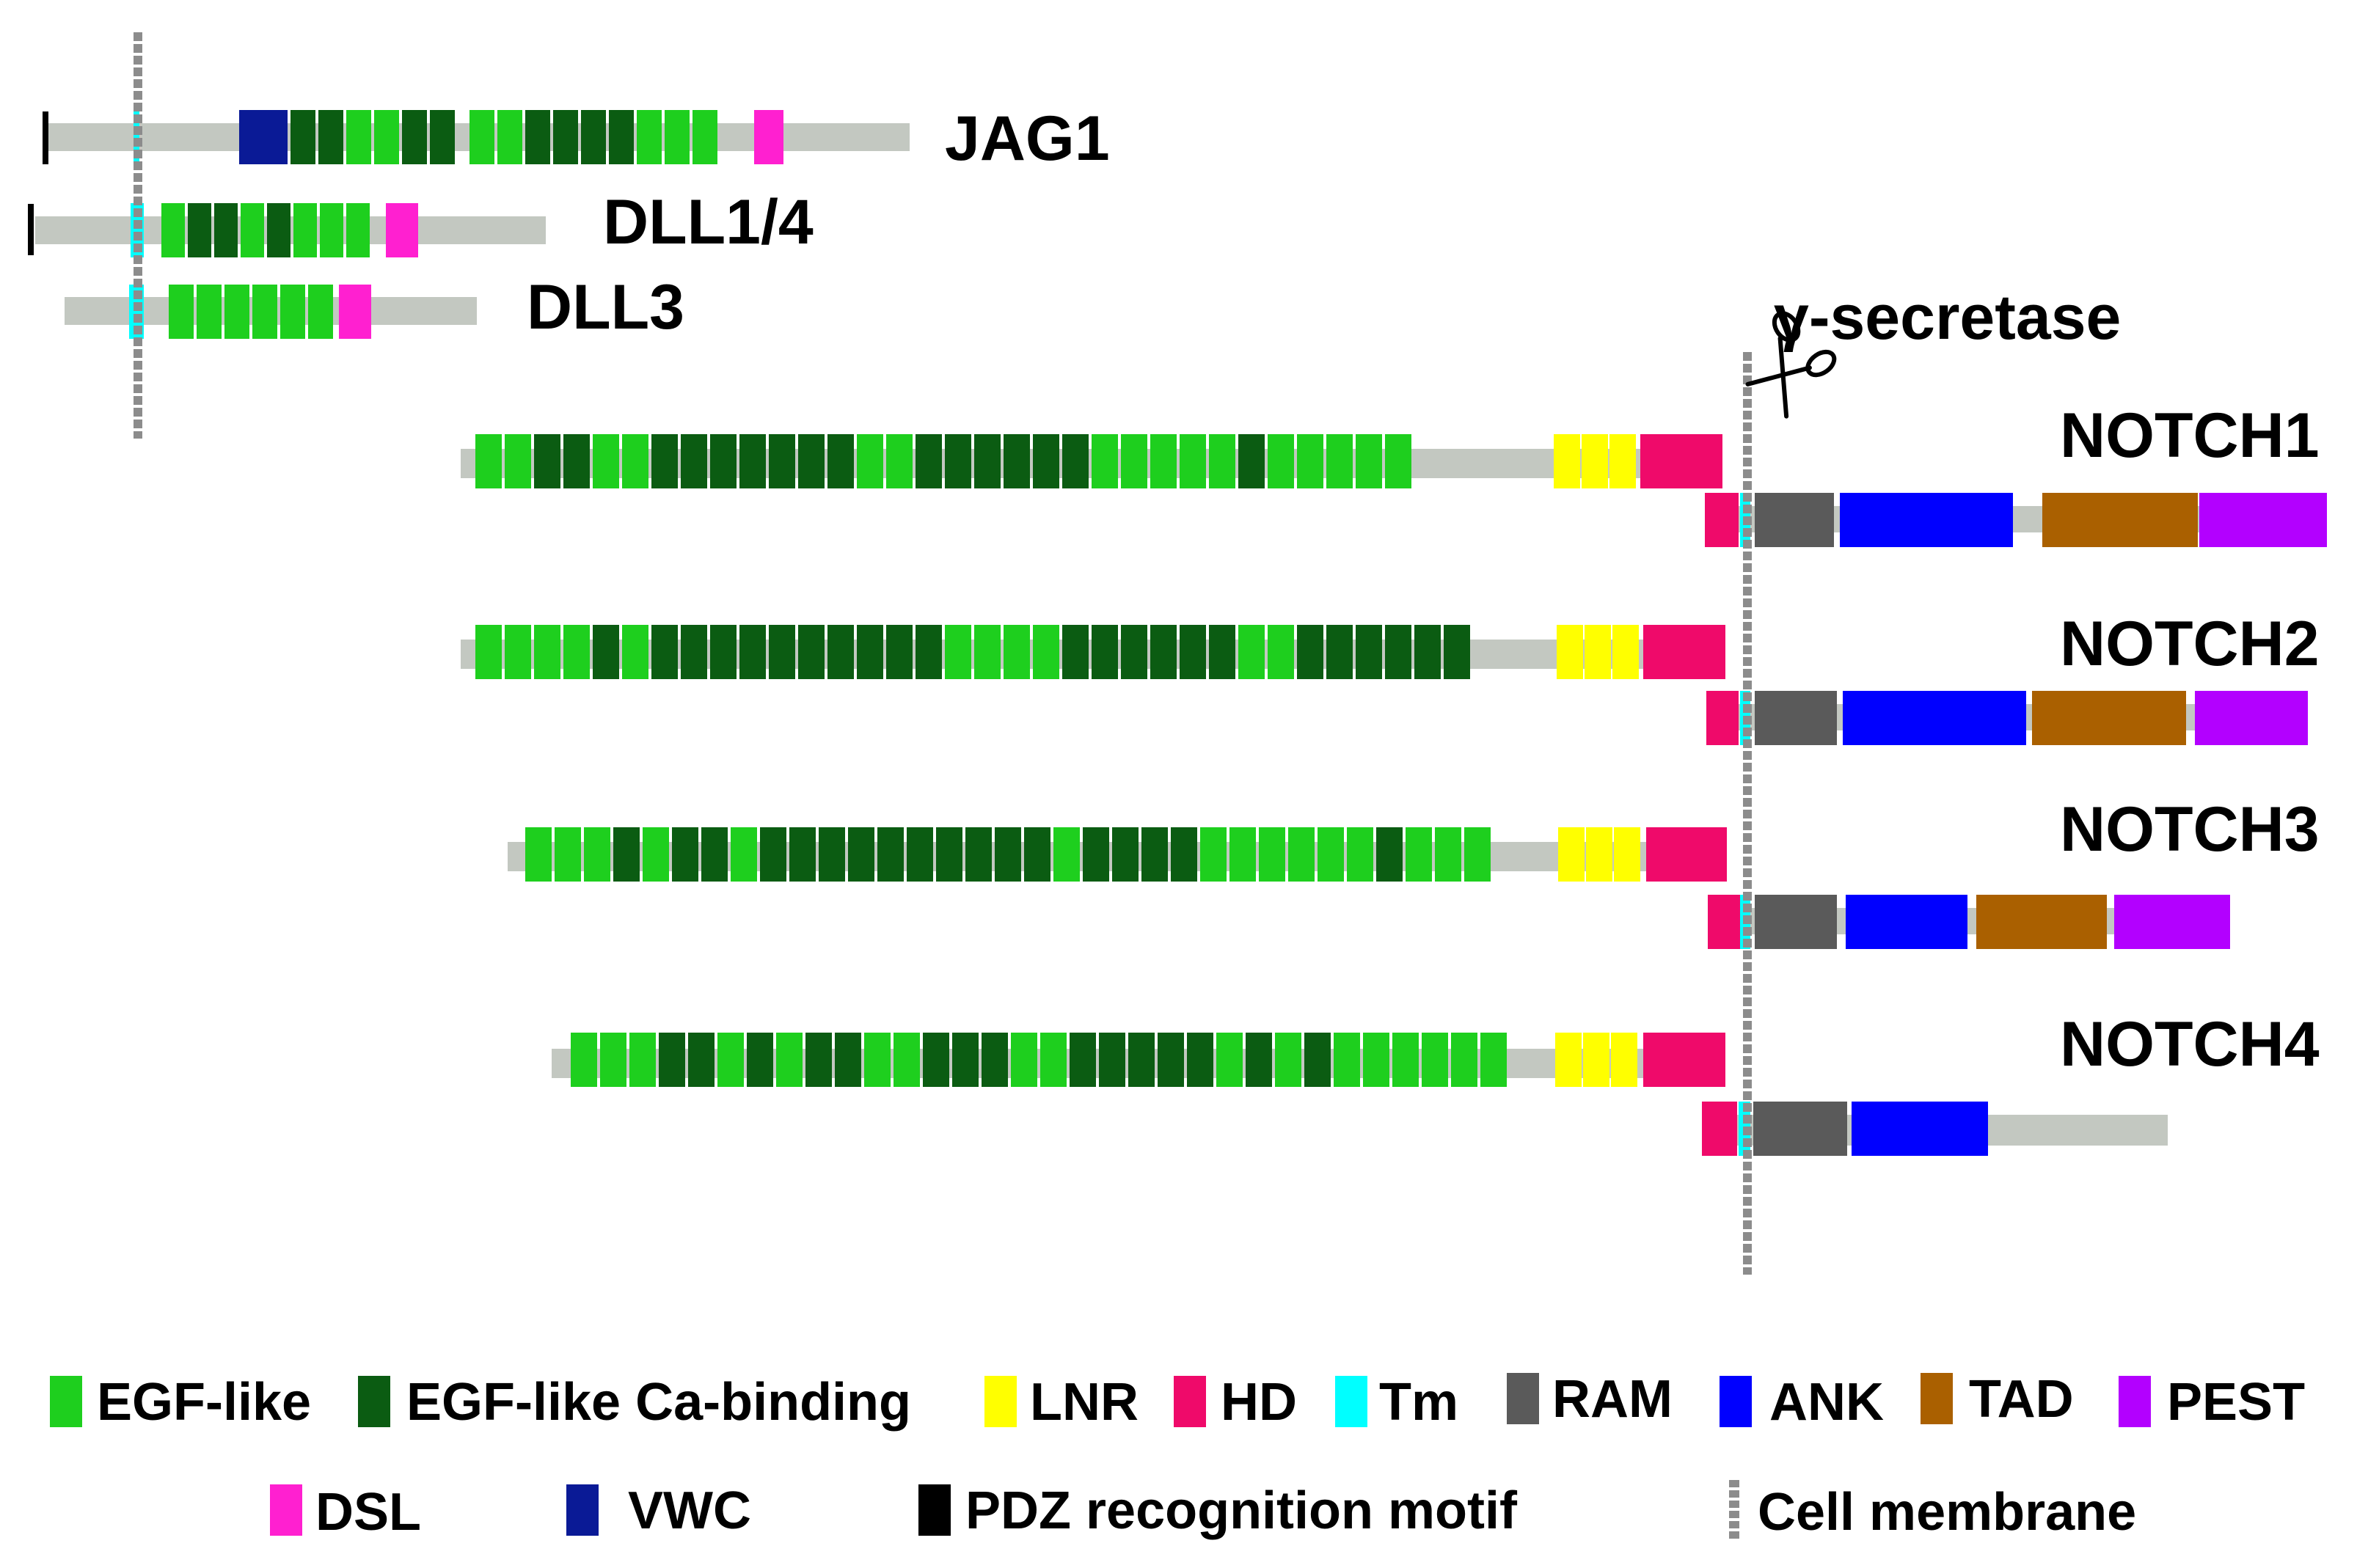 This screenshot has height=1568, width=2357. I want to click on domain-lnr, so click(1599, 854).